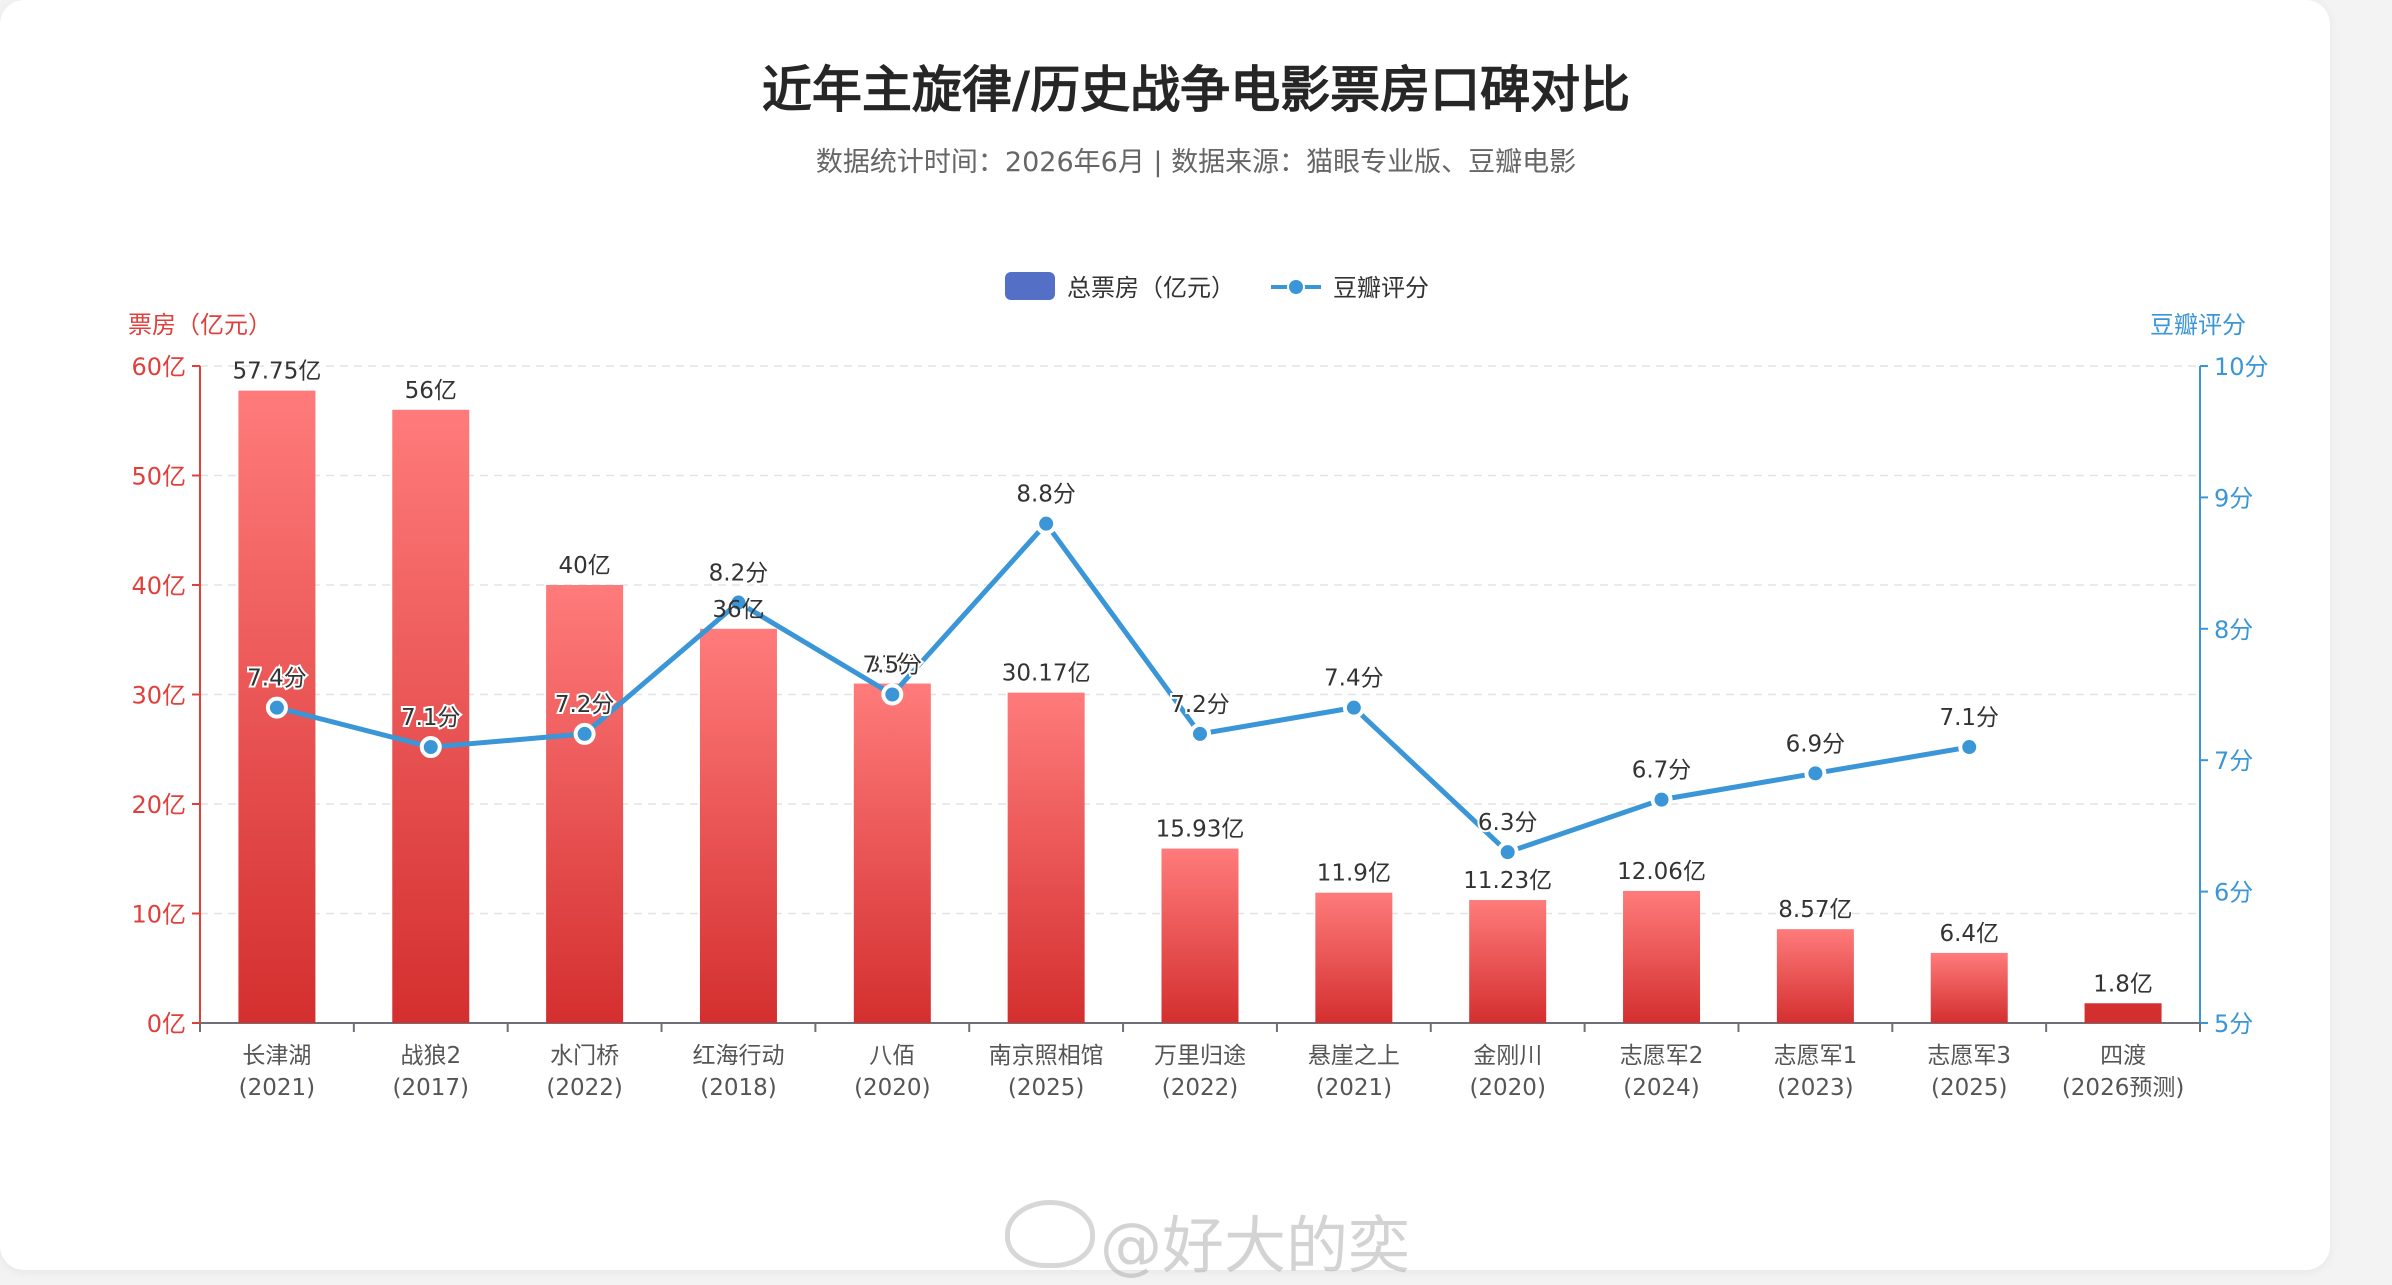 The image size is (2392, 1285). I want to click on right-tick-label: 7分, so click(2233, 761).